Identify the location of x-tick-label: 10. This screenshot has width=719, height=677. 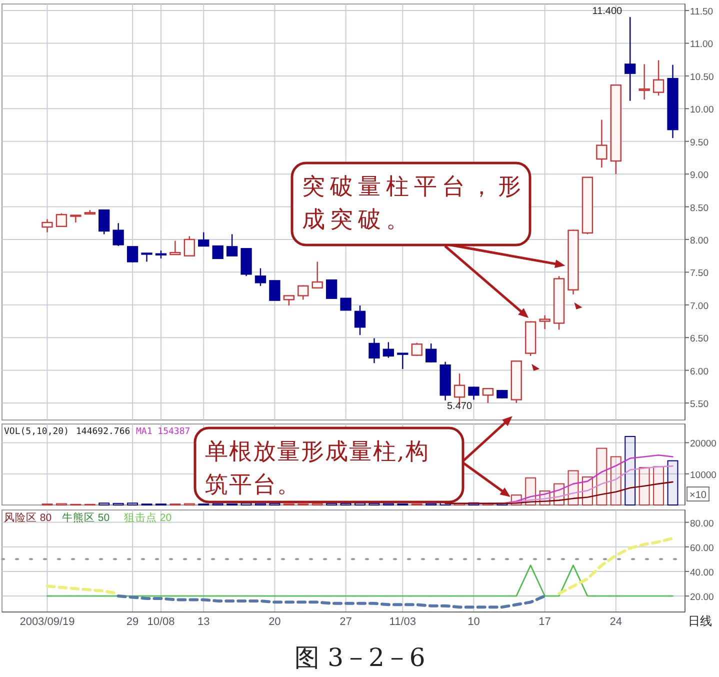
(474, 622).